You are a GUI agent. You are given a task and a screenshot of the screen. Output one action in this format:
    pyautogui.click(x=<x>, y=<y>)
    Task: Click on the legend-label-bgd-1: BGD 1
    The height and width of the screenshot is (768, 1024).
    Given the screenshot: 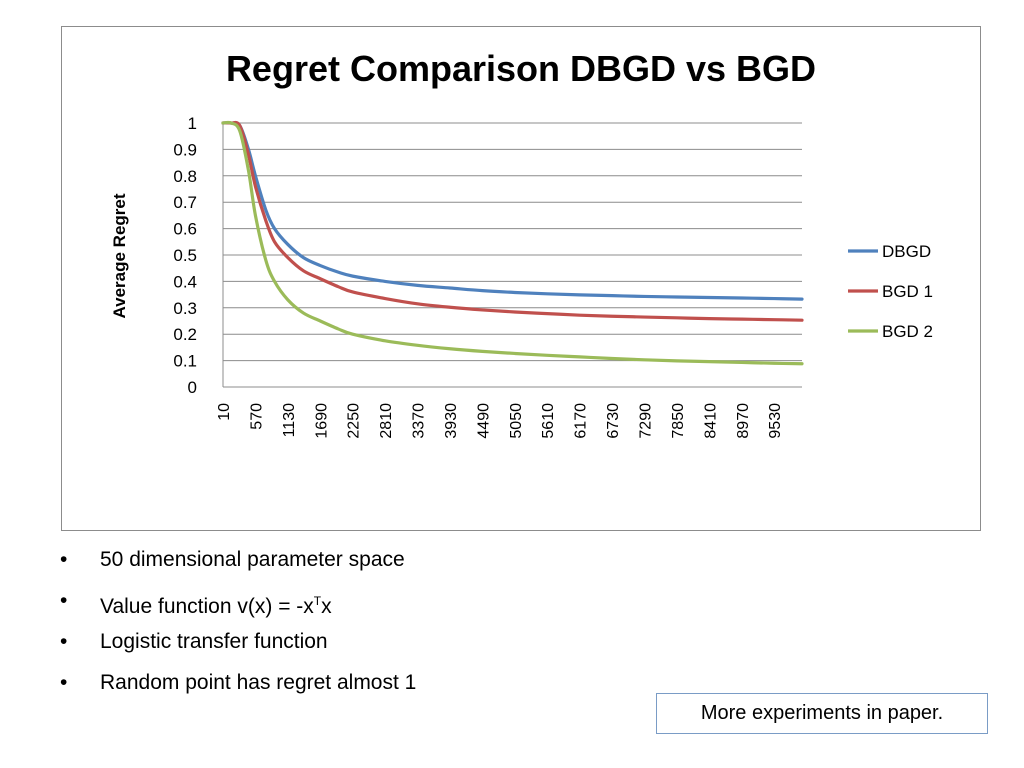 What is the action you would take?
    pyautogui.click(x=907, y=291)
    